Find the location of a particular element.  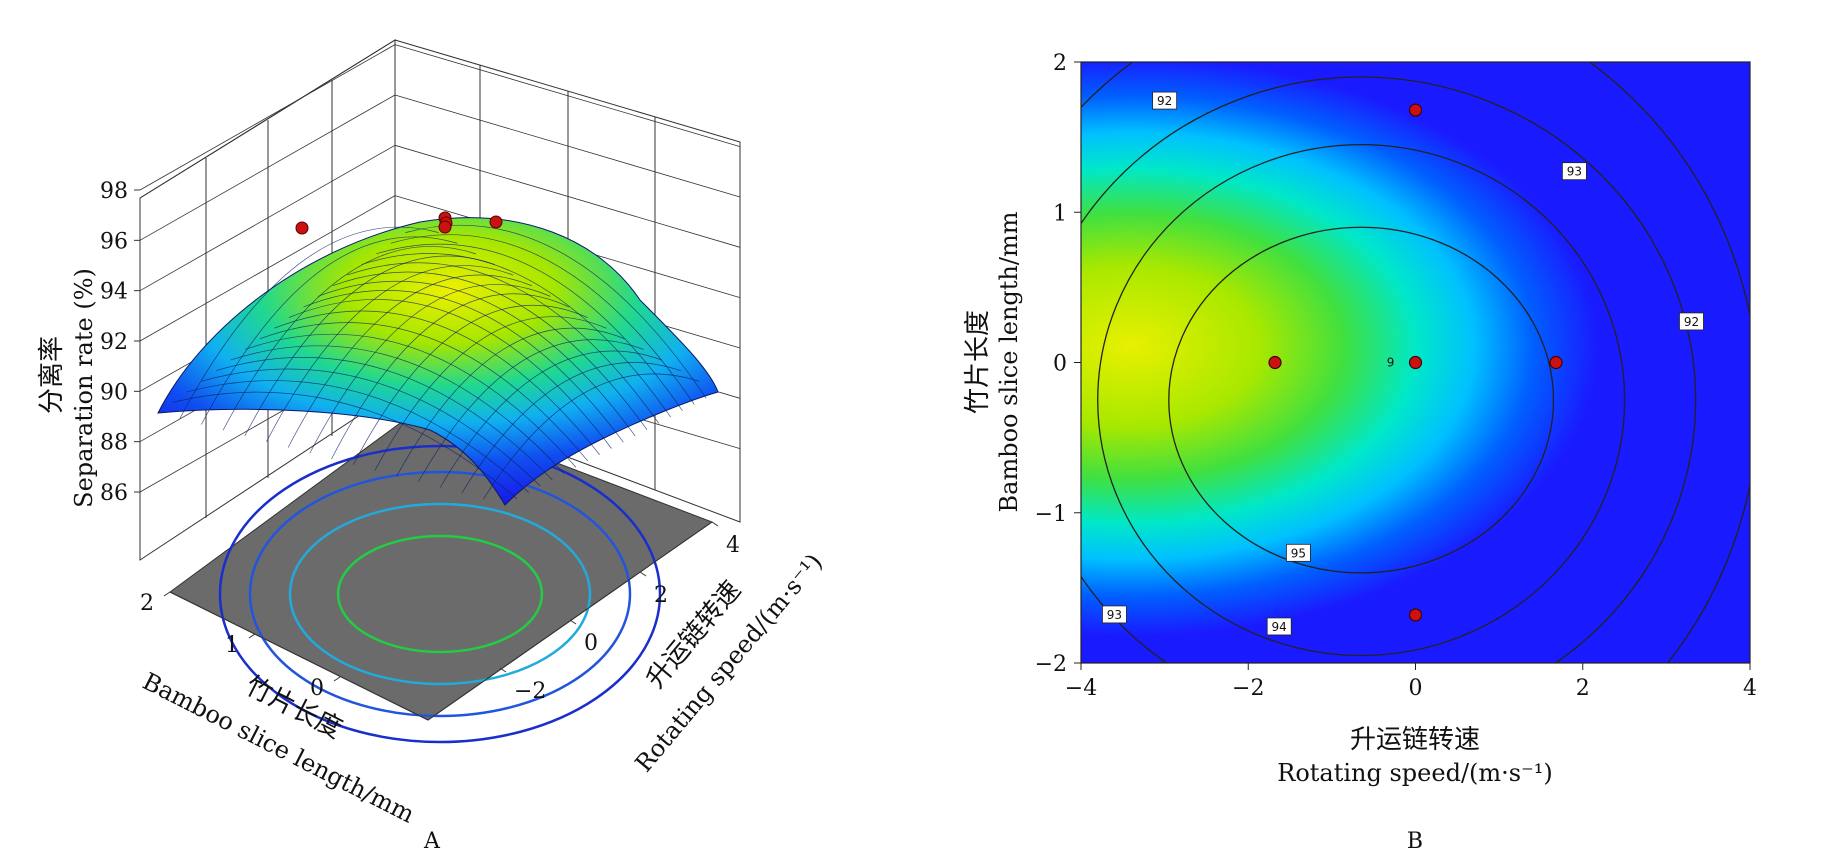

z-tick-label: 88 is located at coordinates (114, 443).